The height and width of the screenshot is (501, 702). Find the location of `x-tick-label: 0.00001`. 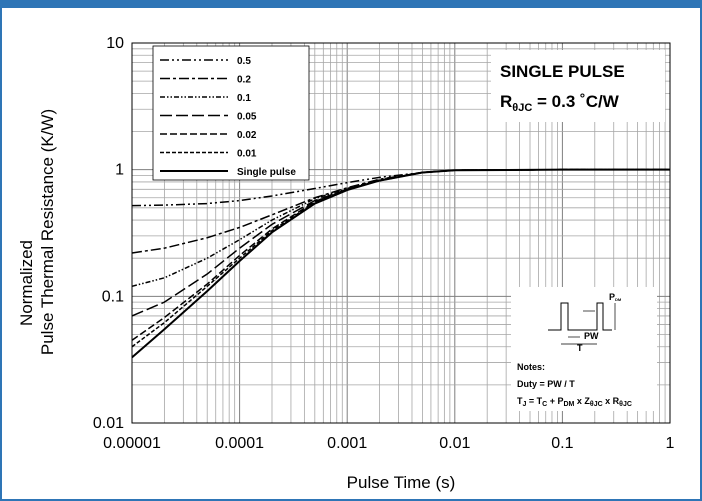

x-tick-label: 0.00001 is located at coordinates (132, 443).